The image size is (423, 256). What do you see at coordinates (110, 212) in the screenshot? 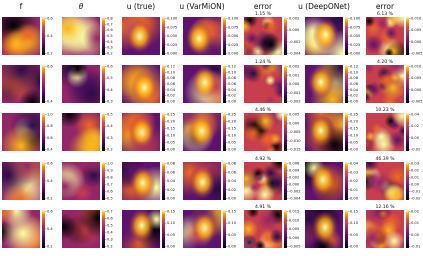
I see `colorbar-tick-label: 0.7` at bounding box center [110, 212].